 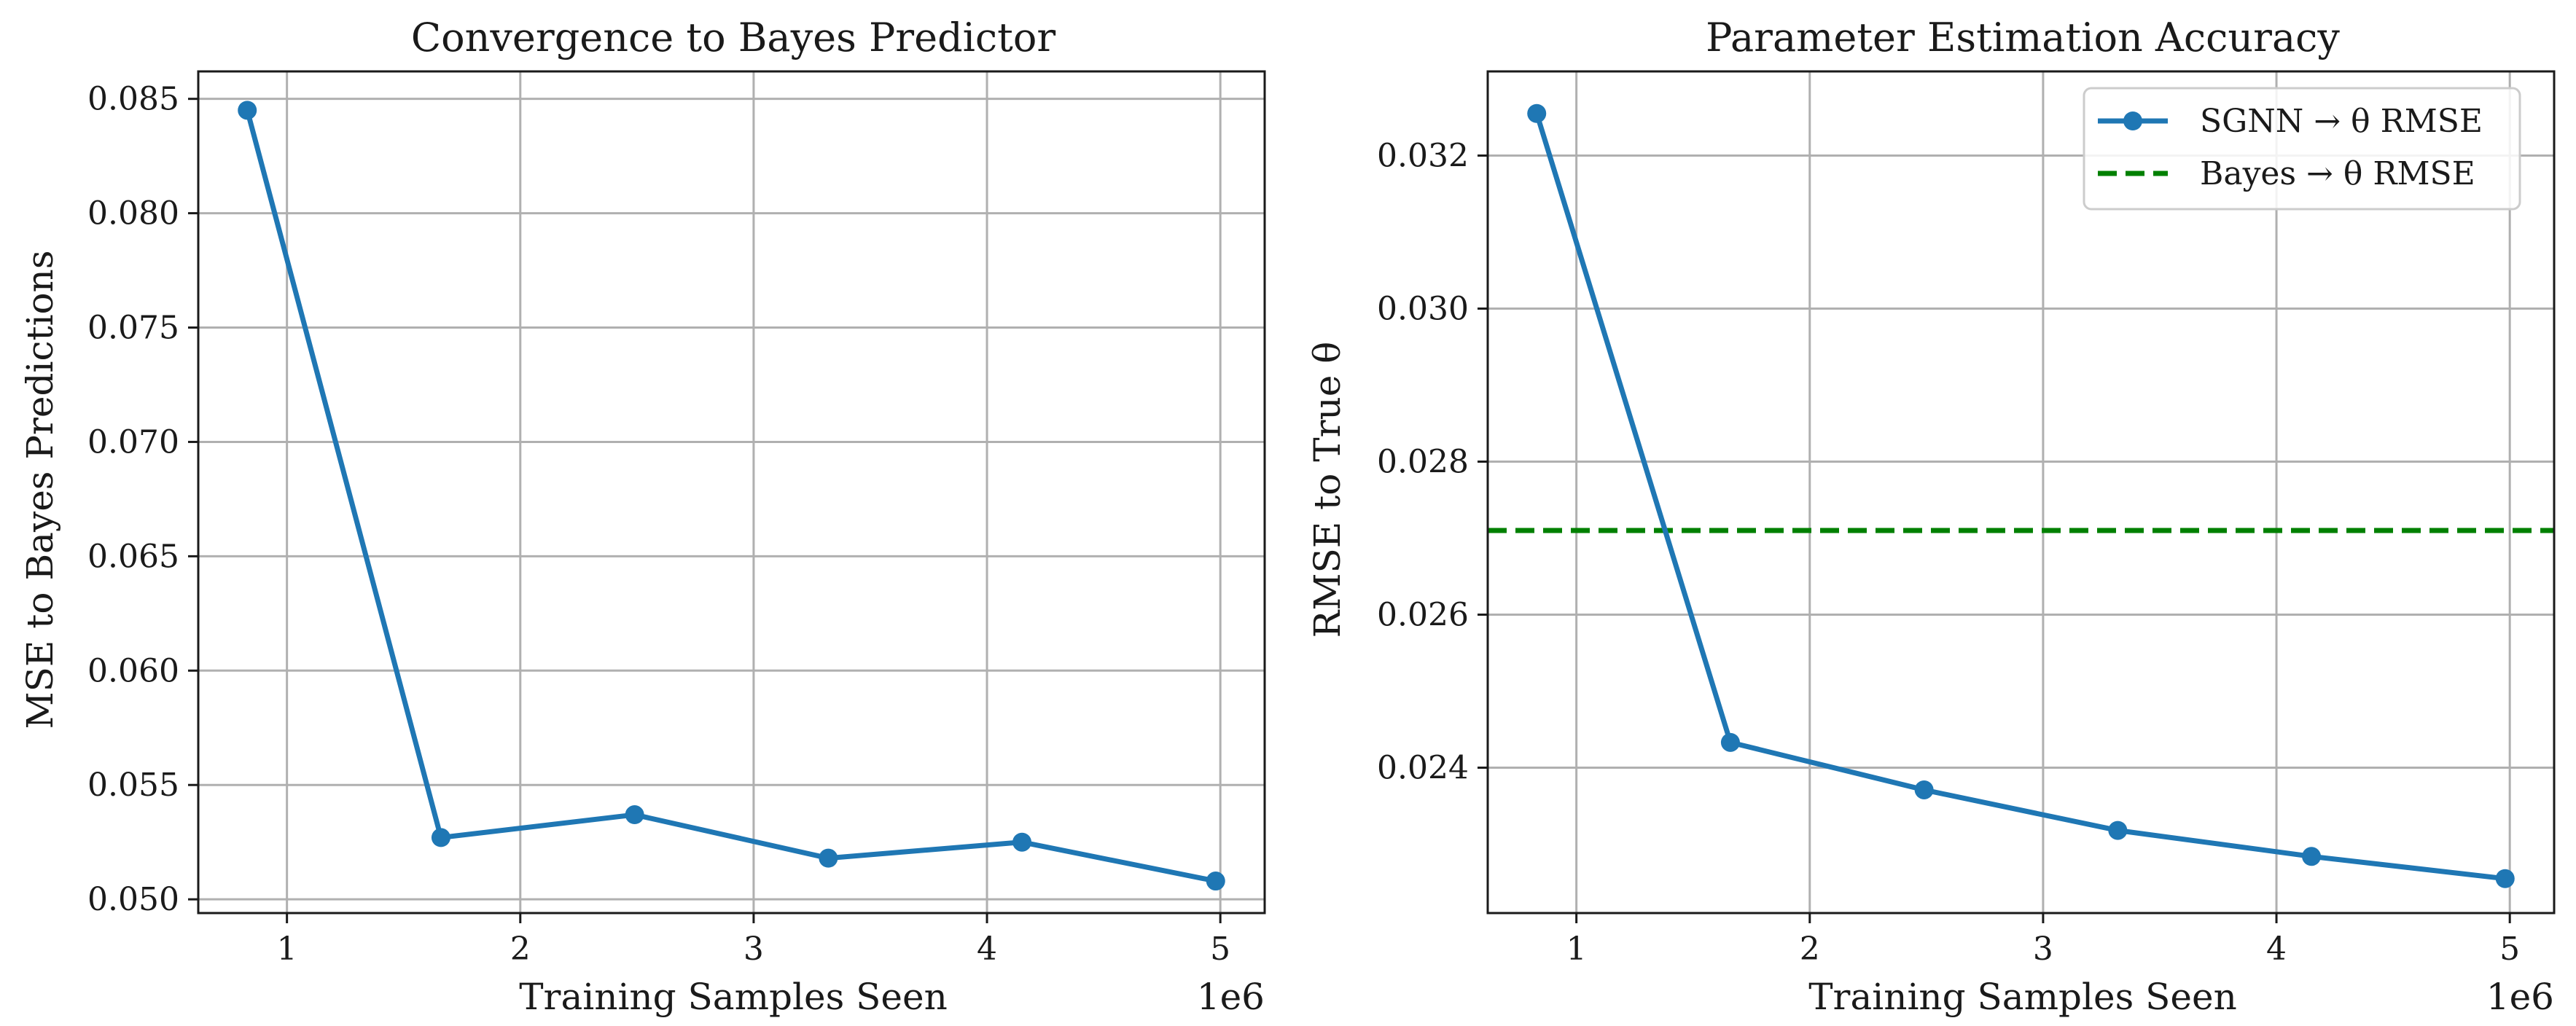 I want to click on right-x-axis-label: Training Samples Seen, so click(x=2022, y=997).